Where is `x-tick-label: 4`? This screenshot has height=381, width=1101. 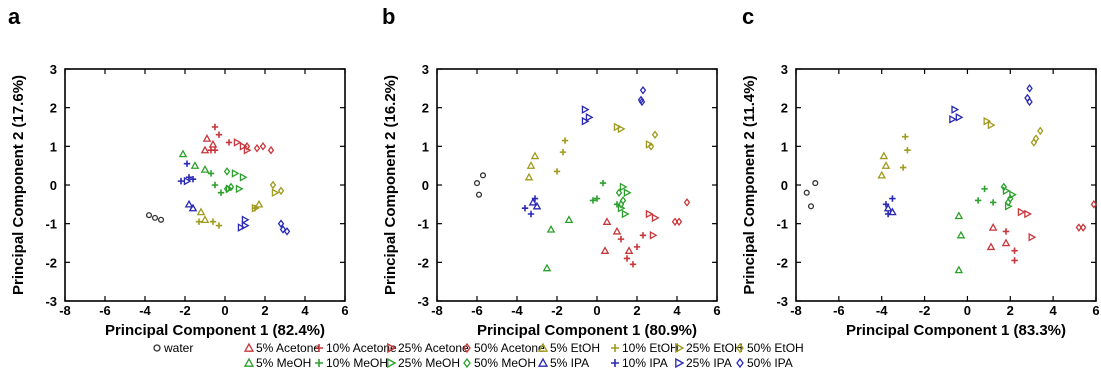
x-tick-label: 4 is located at coordinates (1054, 310).